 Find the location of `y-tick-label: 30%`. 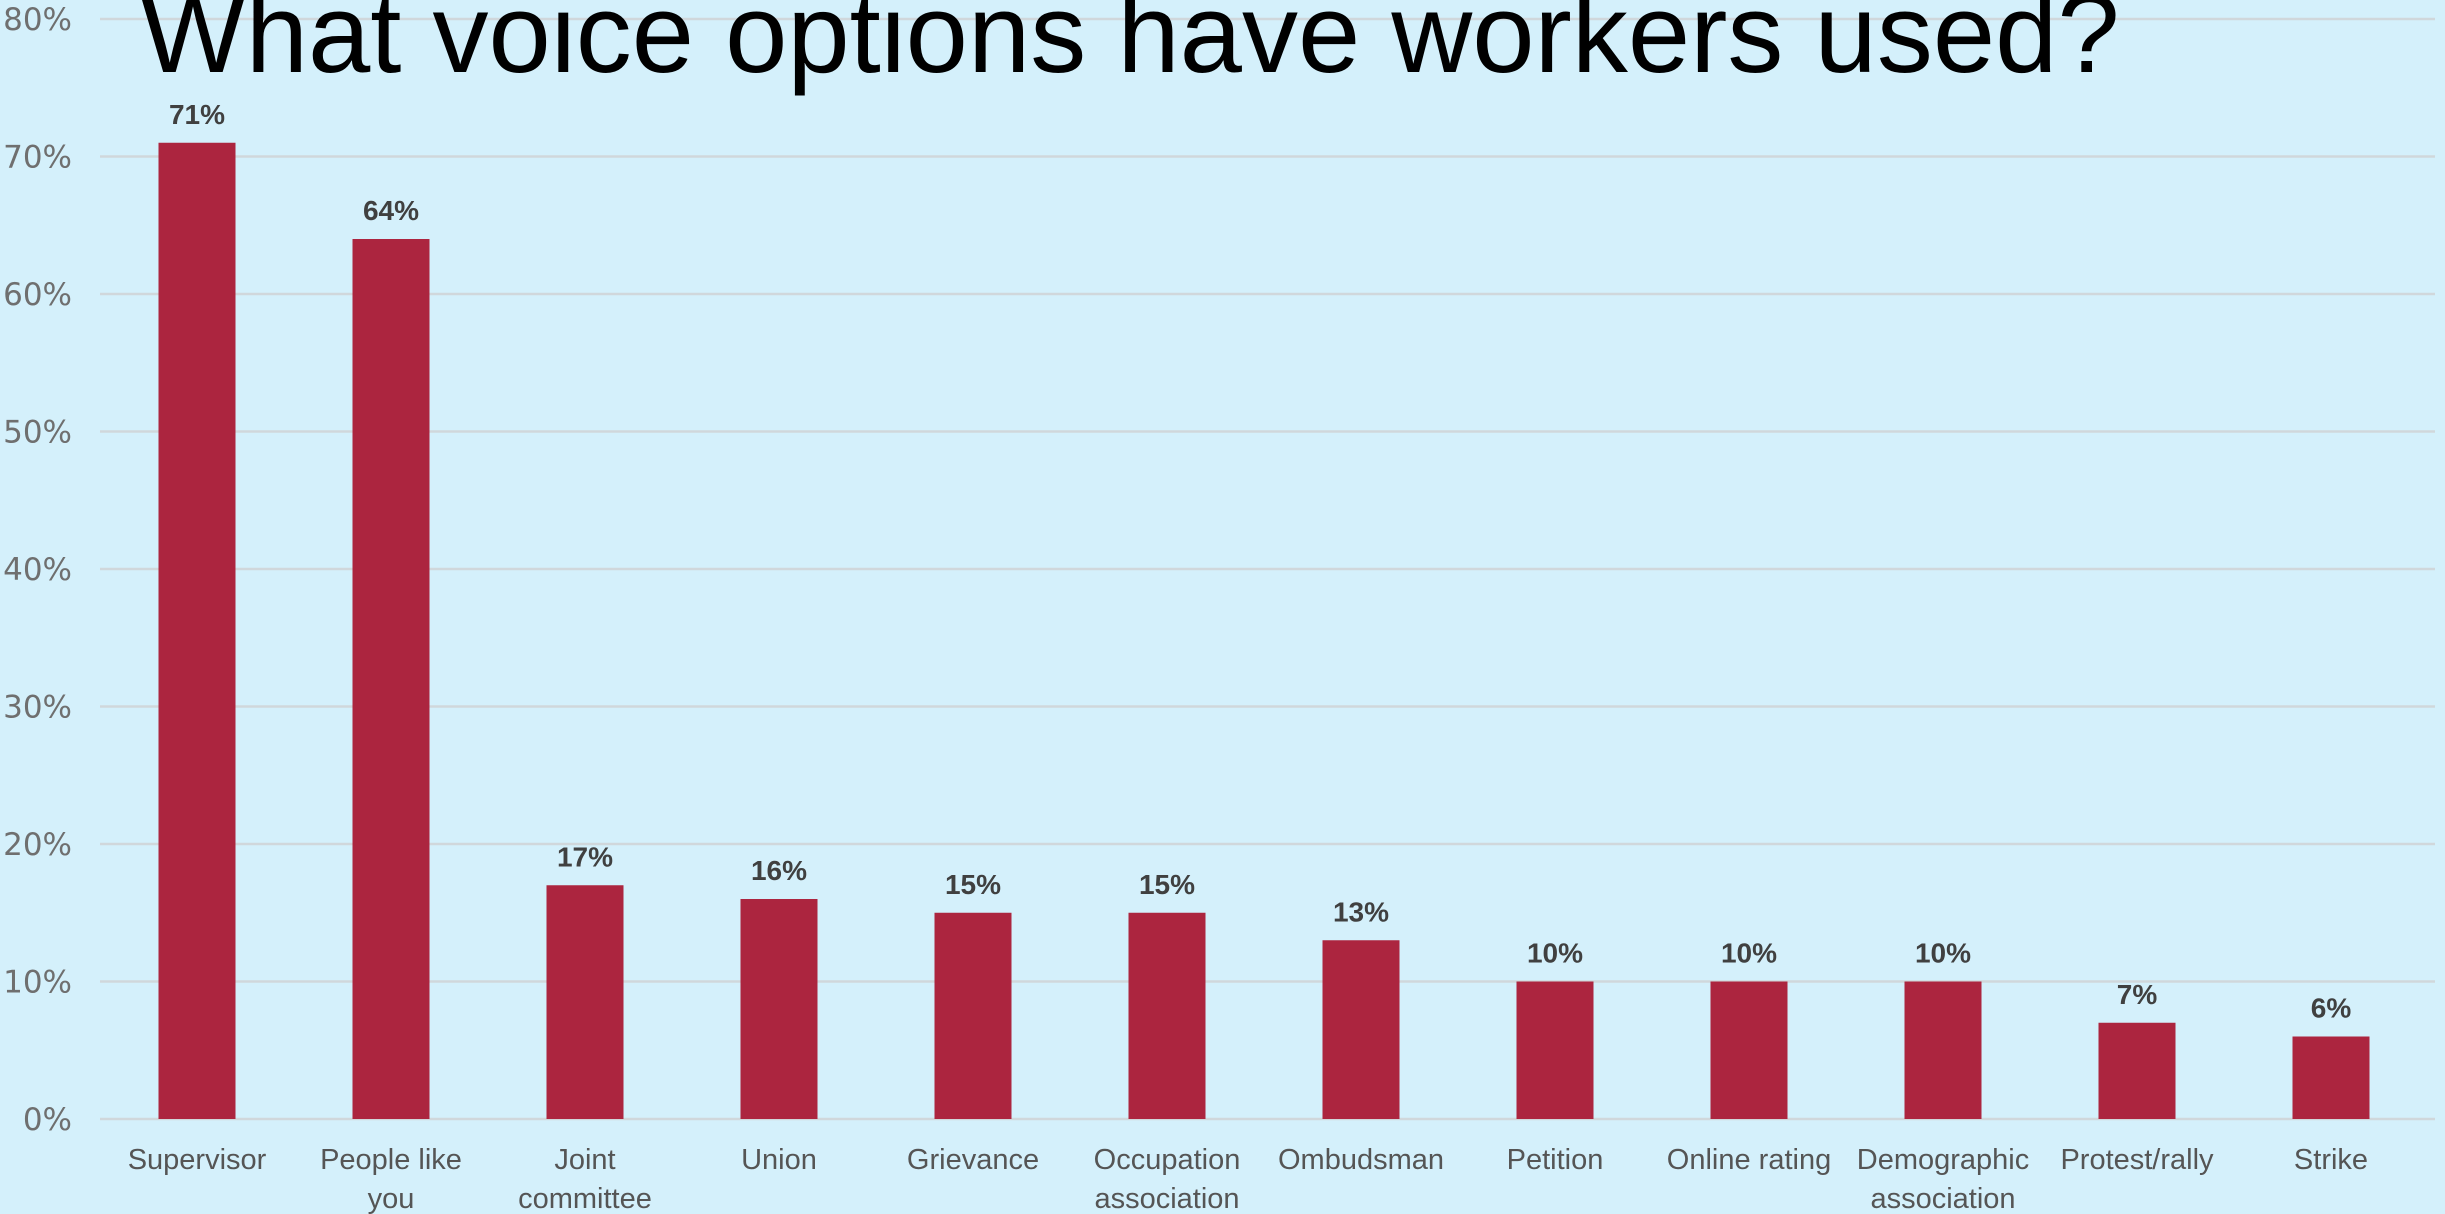

y-tick-label: 30% is located at coordinates (37, 708).